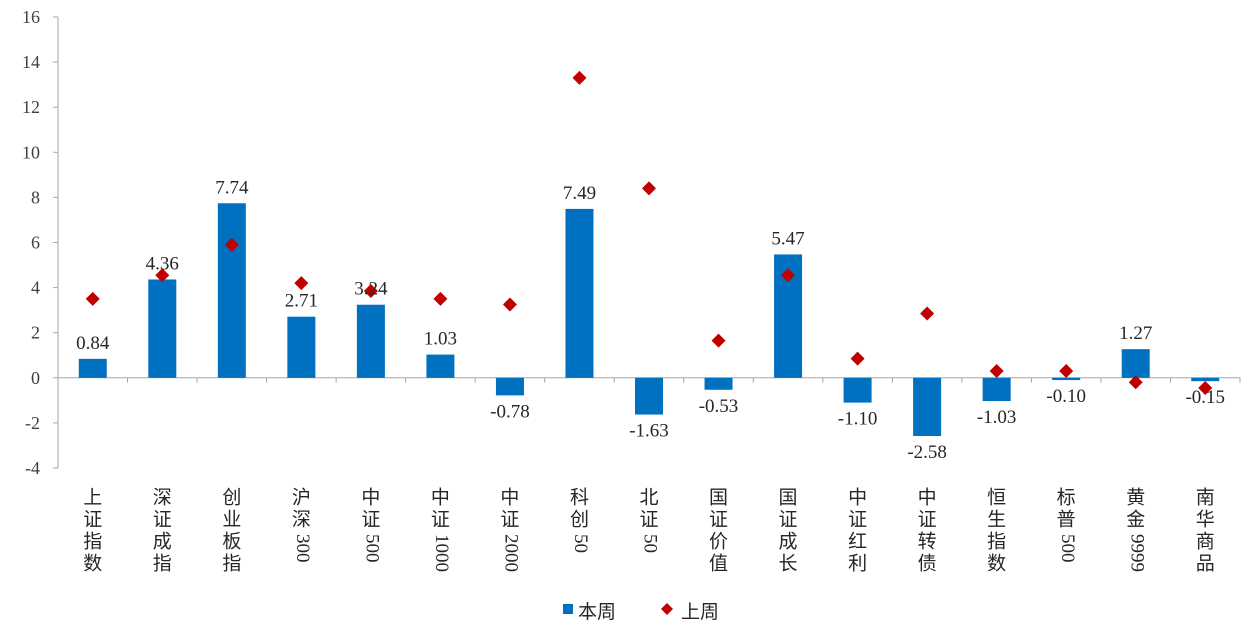  What do you see at coordinates (510, 411) in the screenshot?
I see `data-label: -0.78` at bounding box center [510, 411].